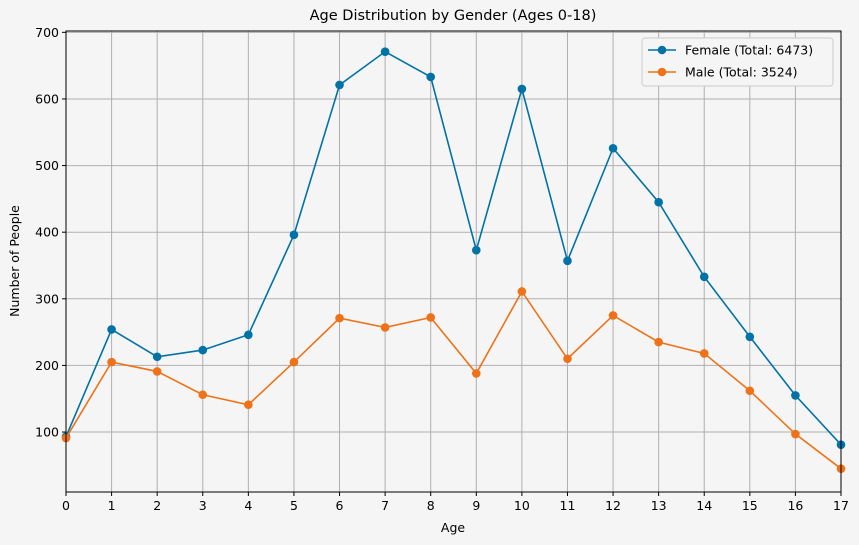  Describe the element at coordinates (47, 98) in the screenshot. I see `y-tick-label: 600` at that location.